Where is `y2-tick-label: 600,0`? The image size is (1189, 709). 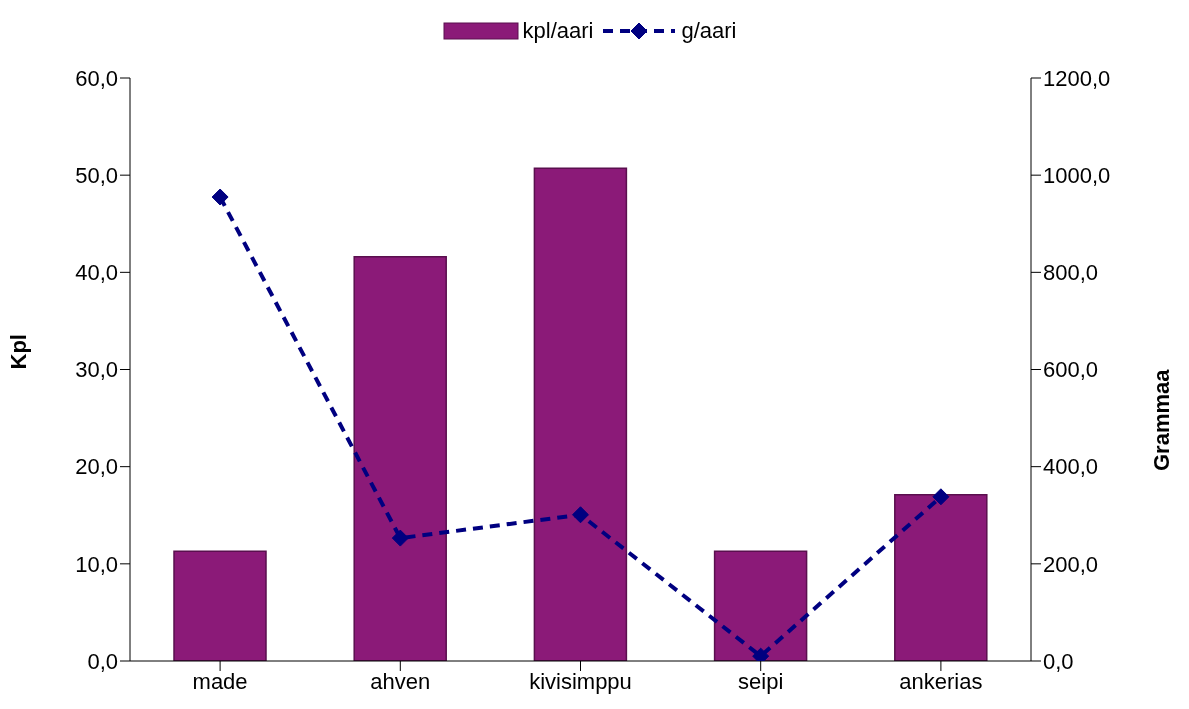
y2-tick-label: 600,0 is located at coordinates (1071, 370).